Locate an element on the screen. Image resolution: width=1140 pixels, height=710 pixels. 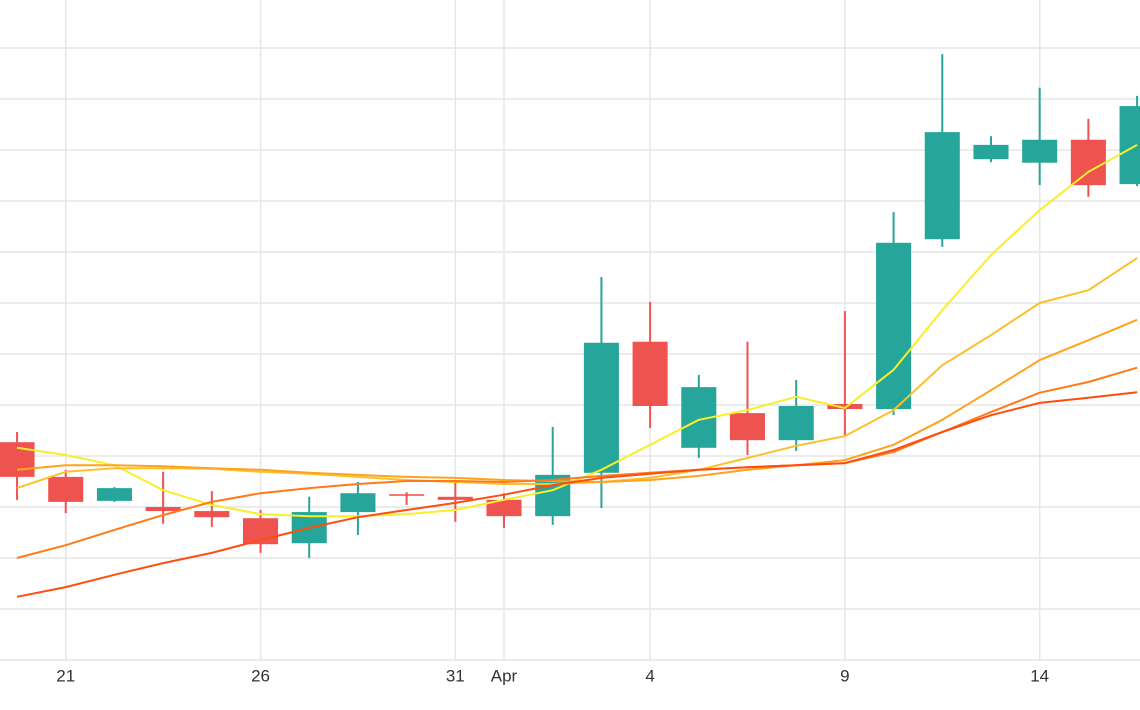
x-tick-label: 26 is located at coordinates (260, 675).